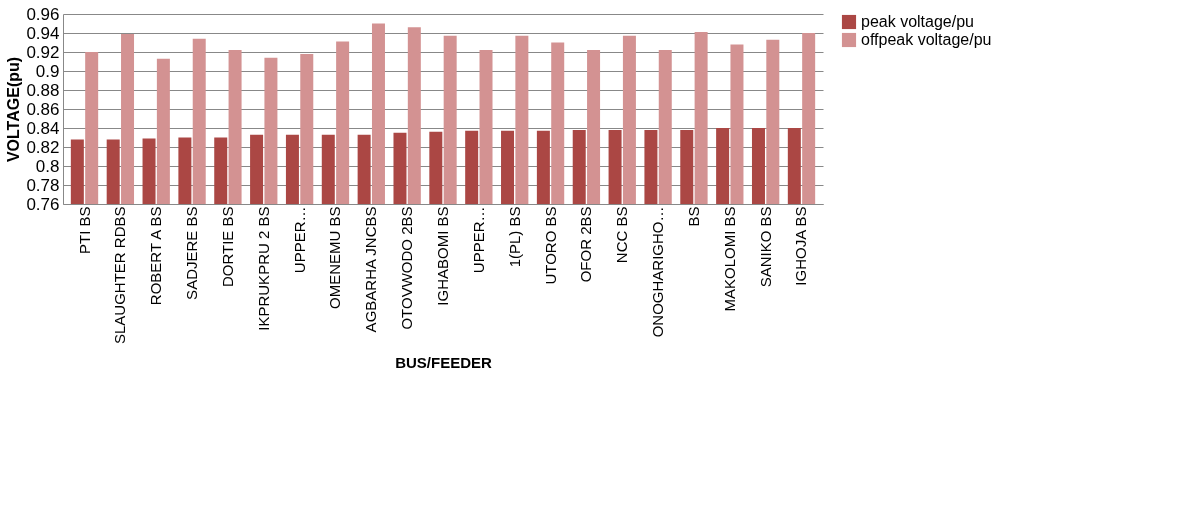 This screenshot has width=1194, height=508. What do you see at coordinates (263, 268) in the screenshot?
I see `x-tick-label: IKPRUKPRU 2 BS` at bounding box center [263, 268].